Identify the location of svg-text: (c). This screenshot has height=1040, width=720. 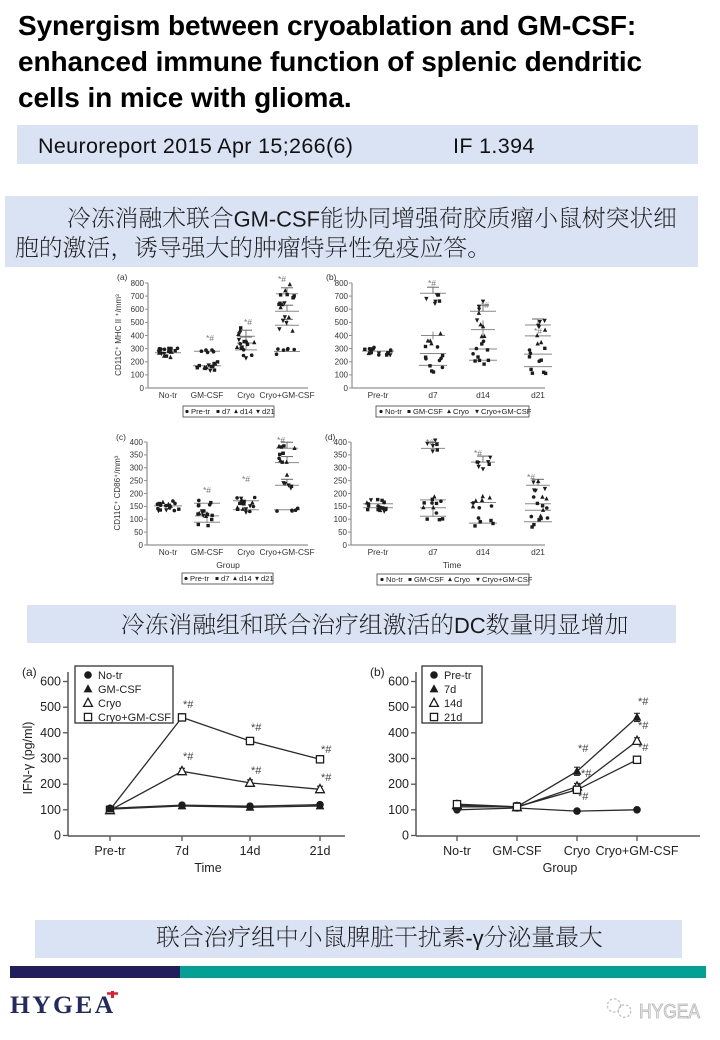
(121, 437).